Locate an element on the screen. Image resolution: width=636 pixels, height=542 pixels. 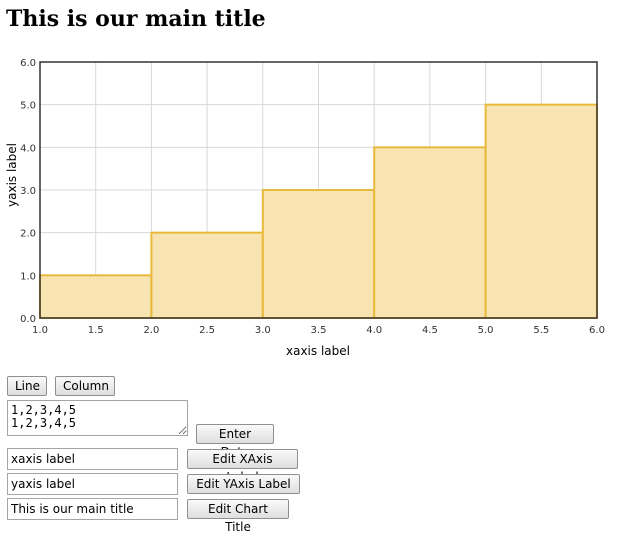
y-axis-label: yaxis label is located at coordinates (12, 175).